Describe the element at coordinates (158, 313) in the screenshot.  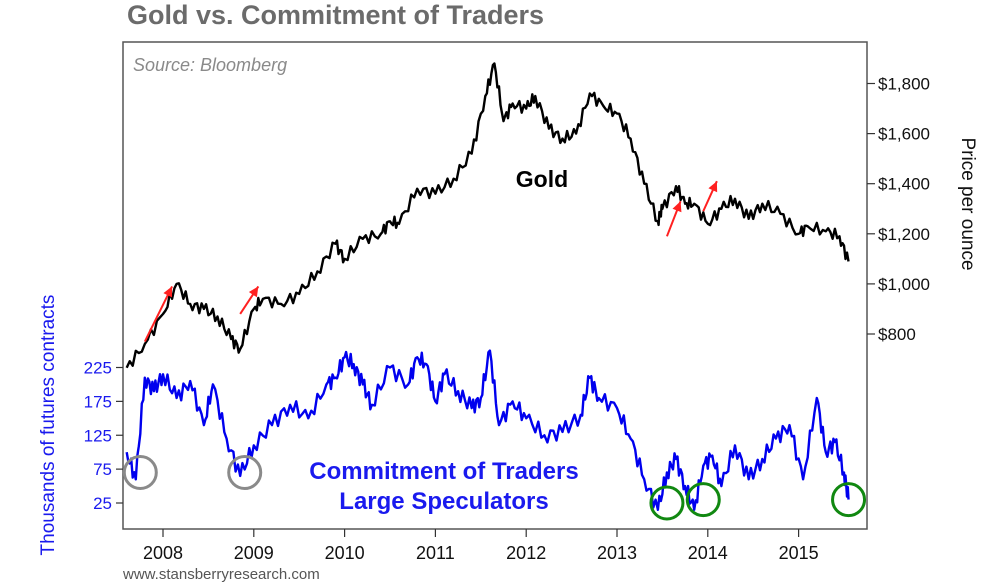
I see `red-arrow-shaft` at that location.